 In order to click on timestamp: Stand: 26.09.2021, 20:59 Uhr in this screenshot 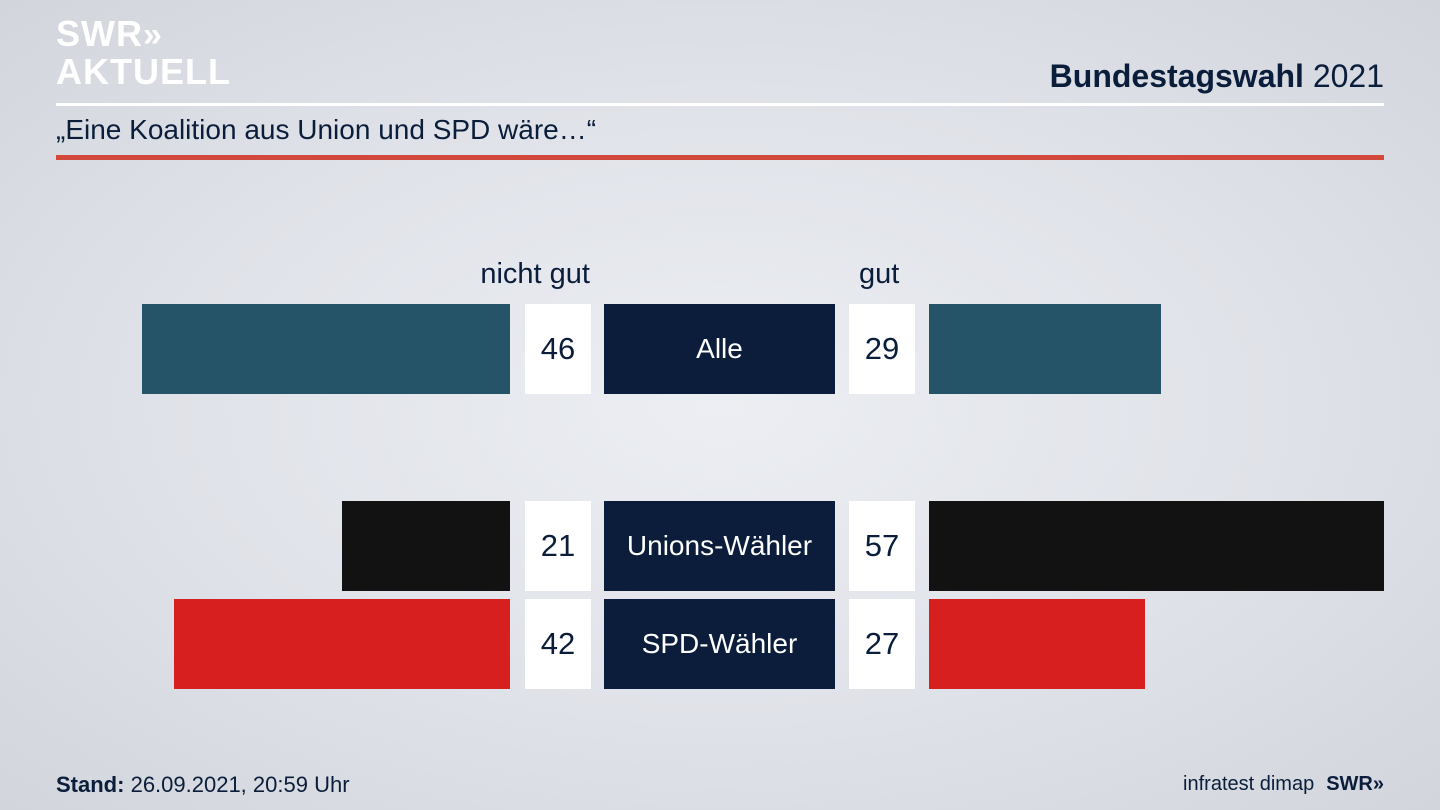, I will do `click(203, 785)`.